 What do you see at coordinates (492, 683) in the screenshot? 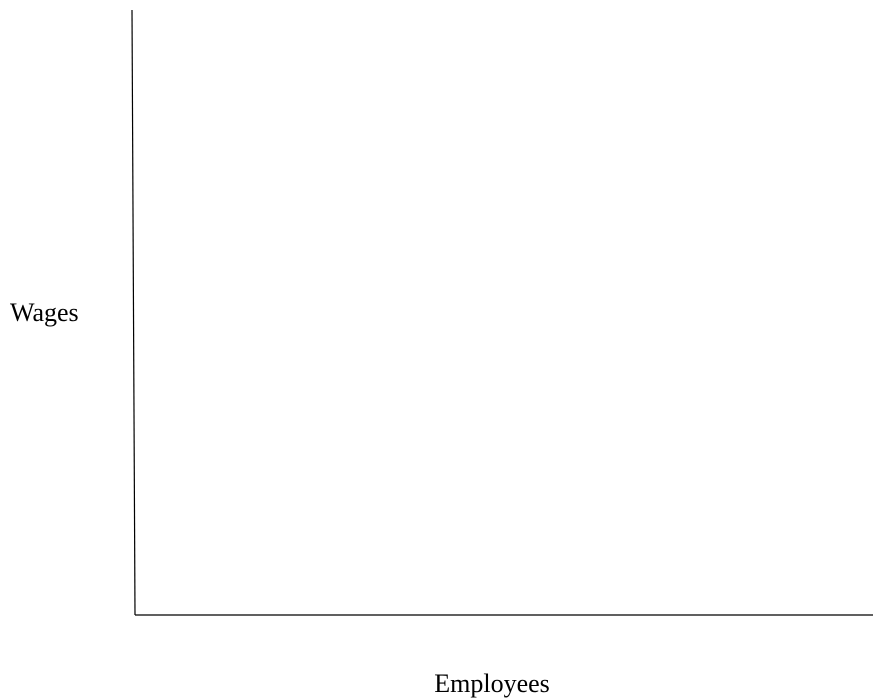
I see `x-axis-label: Employees` at bounding box center [492, 683].